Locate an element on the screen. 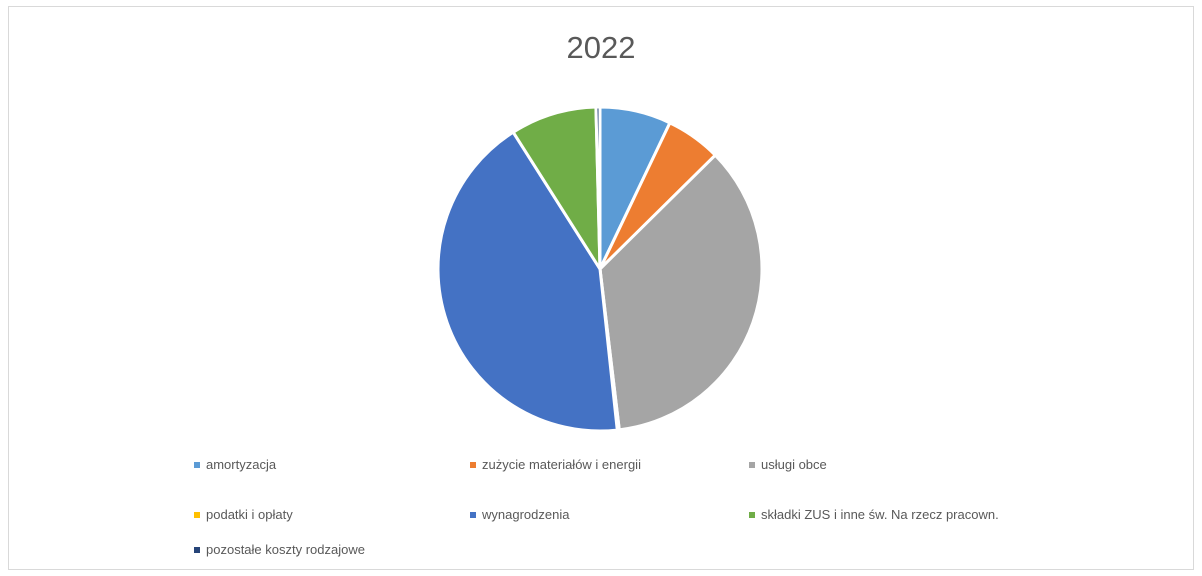 The height and width of the screenshot is (576, 1202). legend-label: wynagrodzenia is located at coordinates (526, 514).